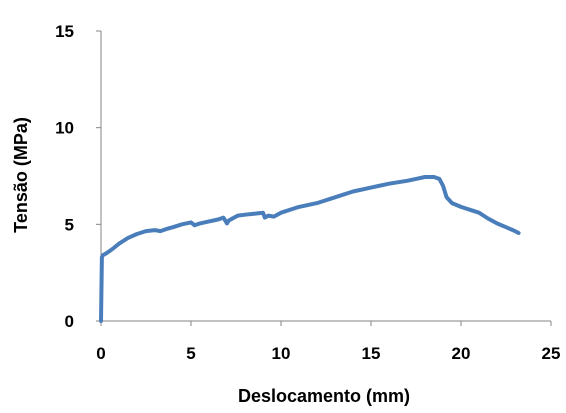 This screenshot has height=413, width=566. Describe the element at coordinates (190, 353) in the screenshot. I see `x-tick-label: 5` at that location.